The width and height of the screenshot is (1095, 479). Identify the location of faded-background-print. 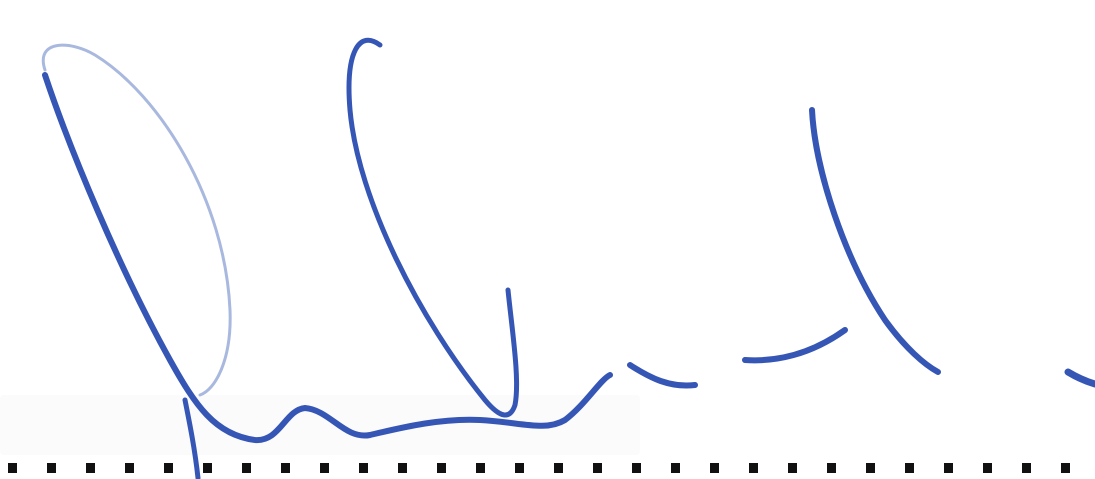
(320, 425).